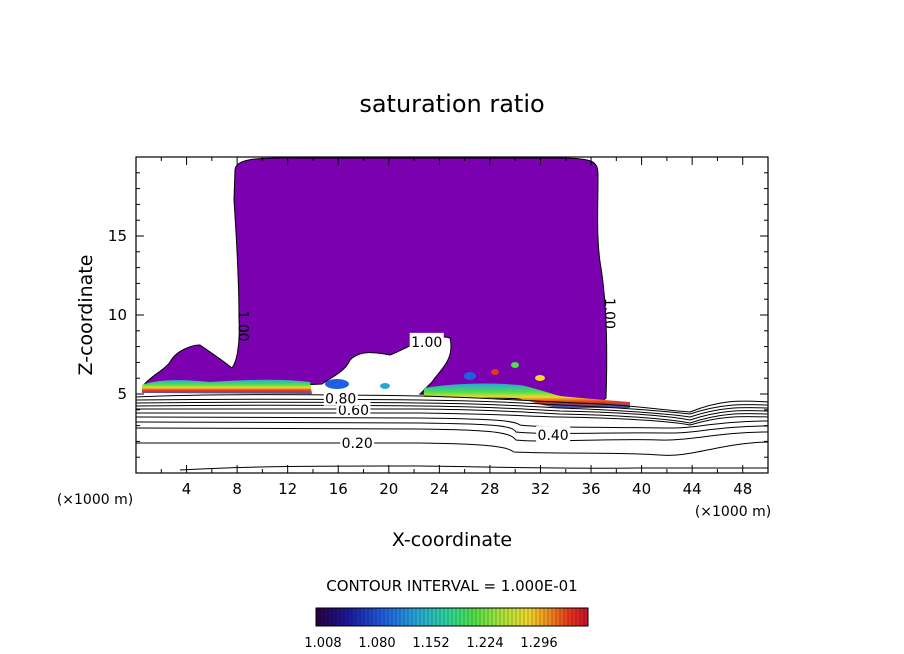 The width and height of the screenshot is (904, 654). I want to click on x-tick-label: 36, so click(590, 489).